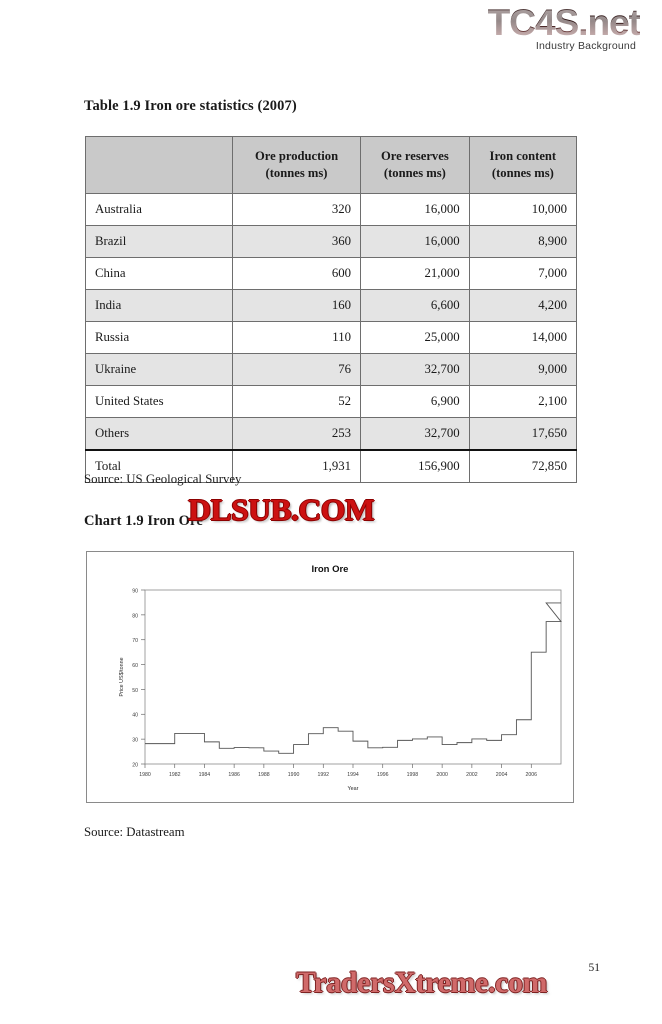 The image size is (662, 1024). I want to click on cell-iron-content: 4,200, so click(523, 305).